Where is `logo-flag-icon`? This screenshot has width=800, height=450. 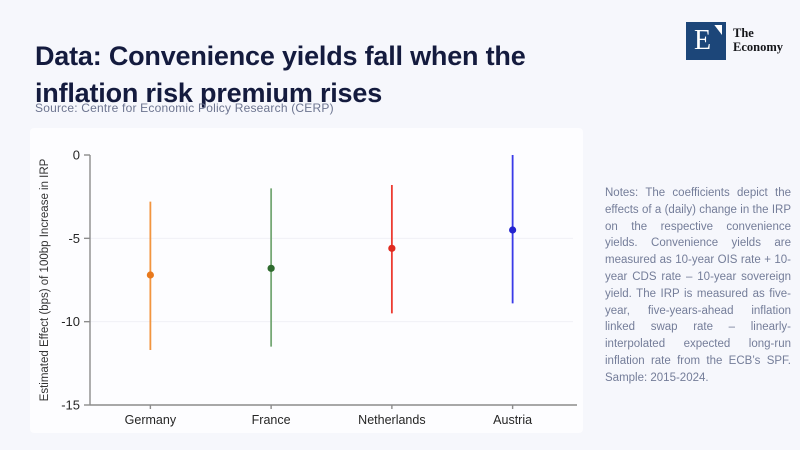
logo-flag-icon is located at coordinates (718, 30).